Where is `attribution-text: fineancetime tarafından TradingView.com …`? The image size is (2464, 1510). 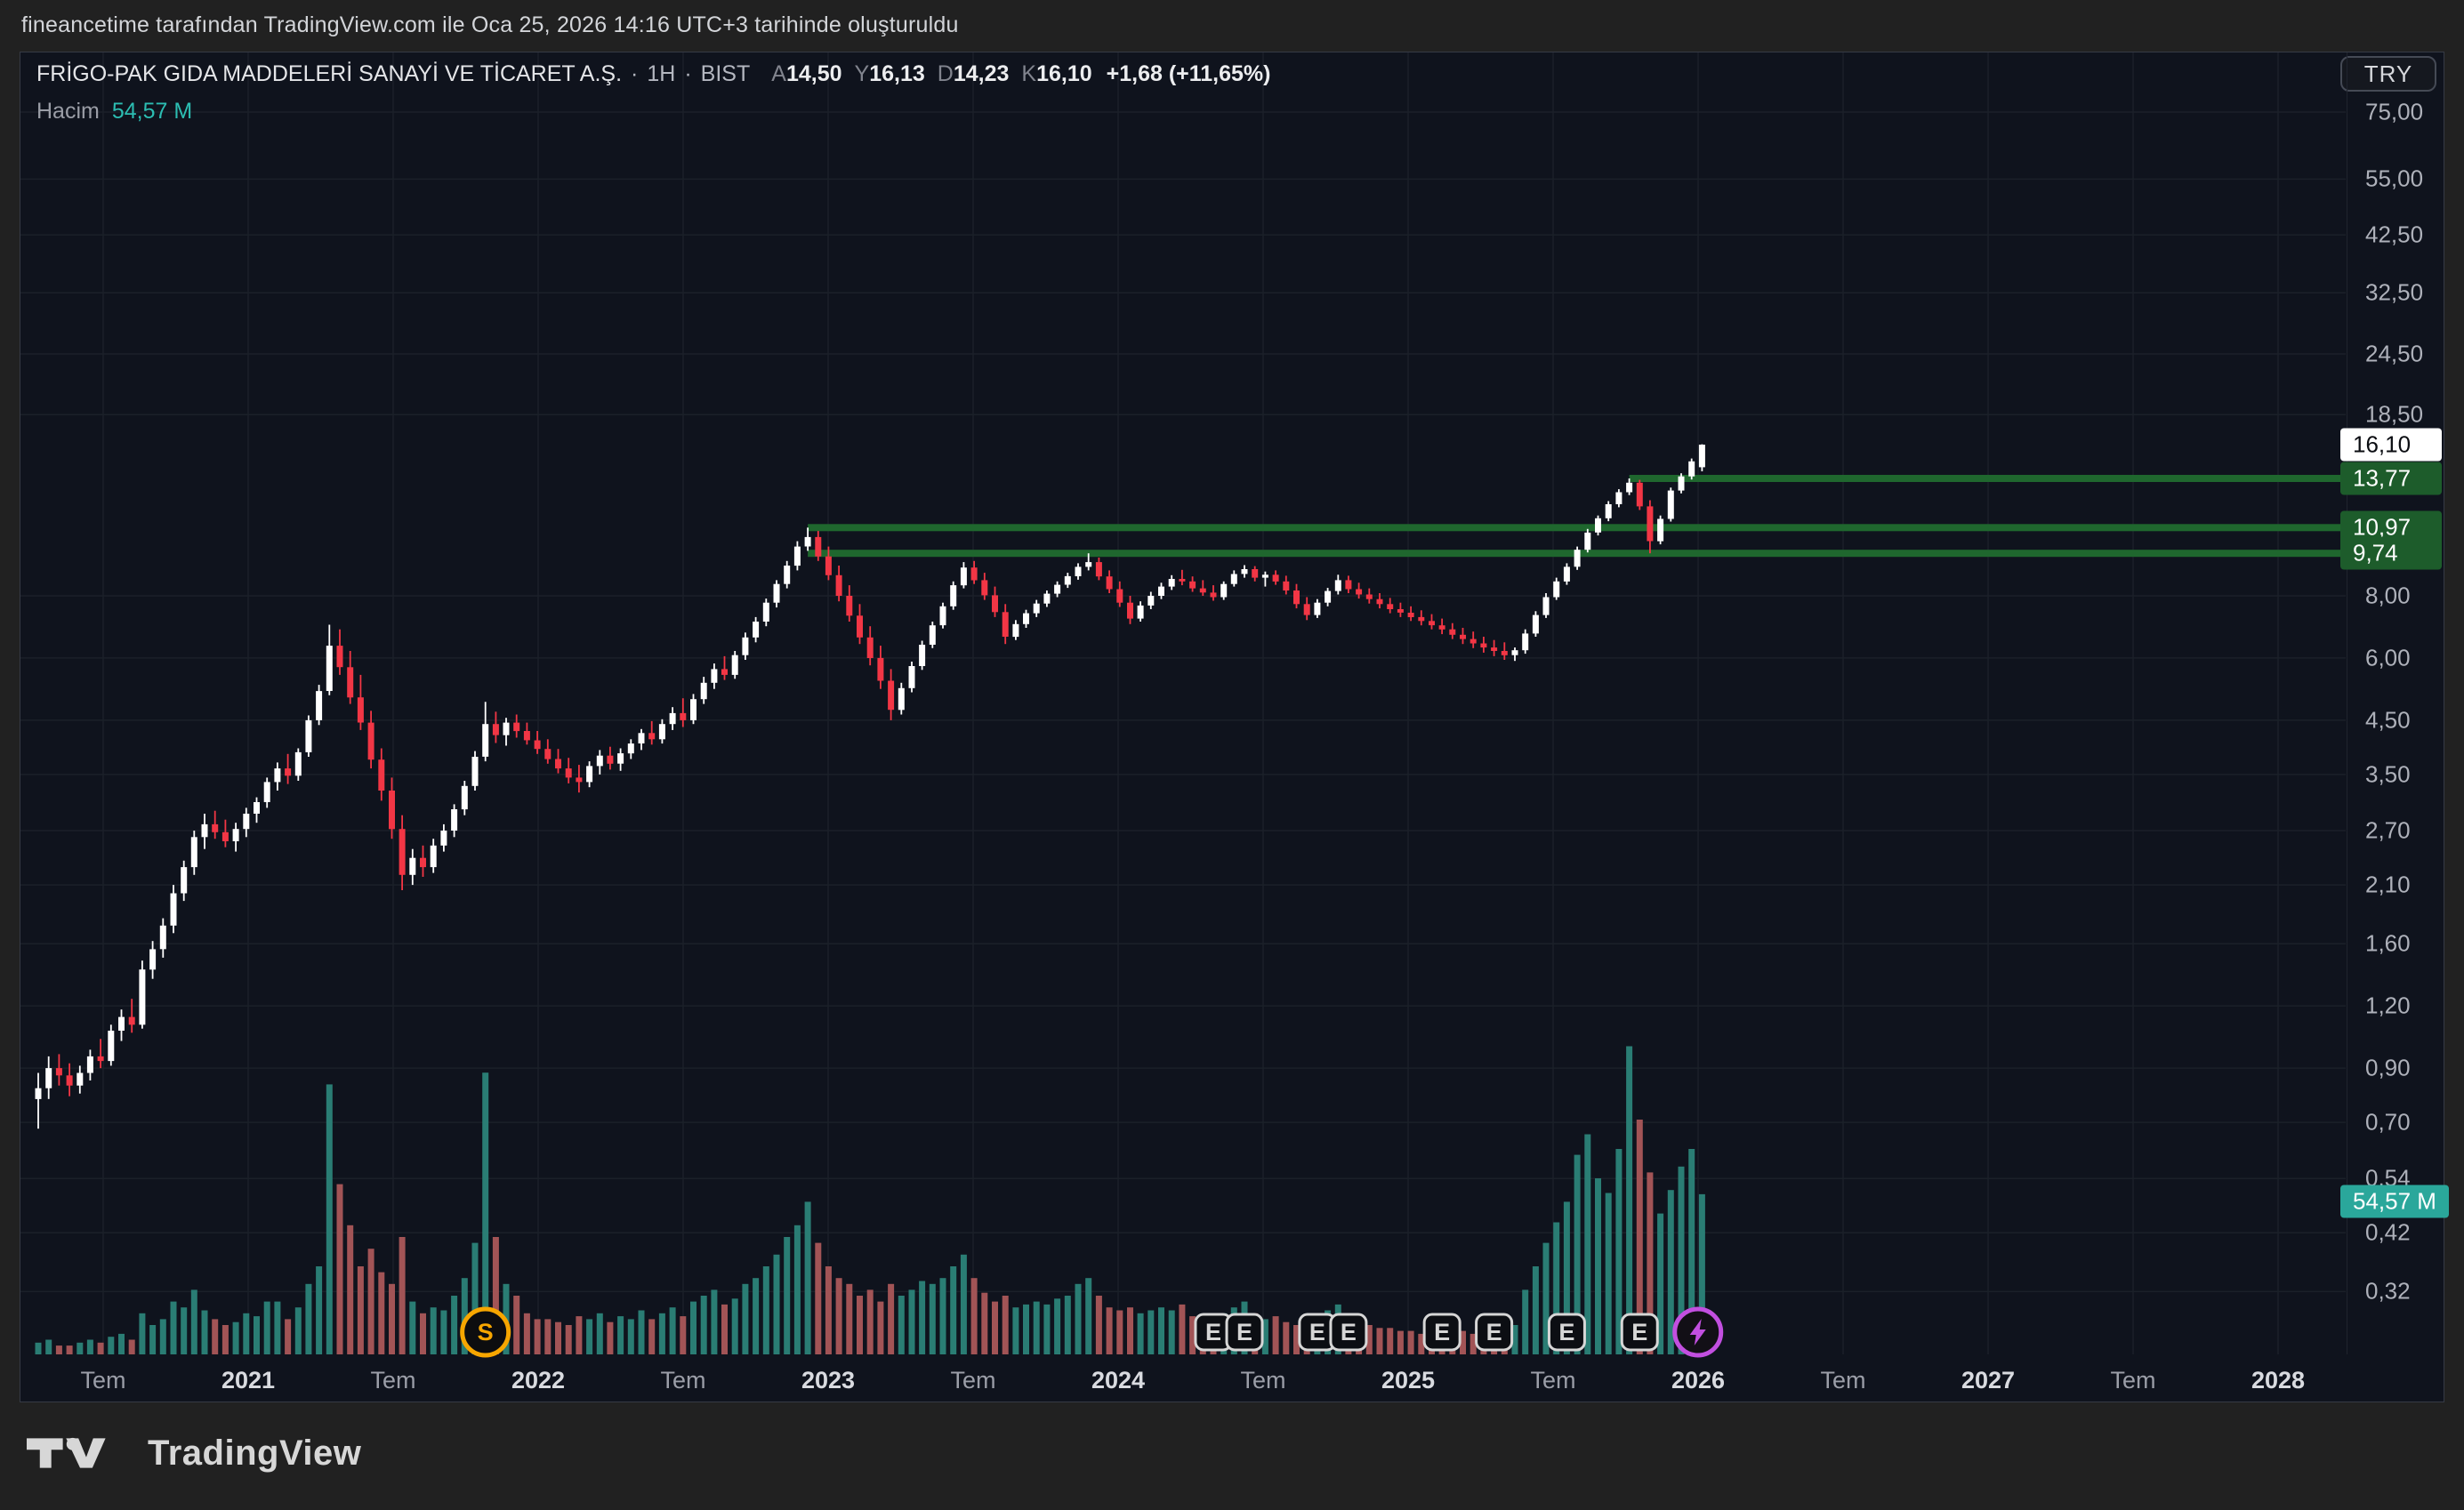 attribution-text: fineancetime tarafından TradingView.com … is located at coordinates (490, 24).